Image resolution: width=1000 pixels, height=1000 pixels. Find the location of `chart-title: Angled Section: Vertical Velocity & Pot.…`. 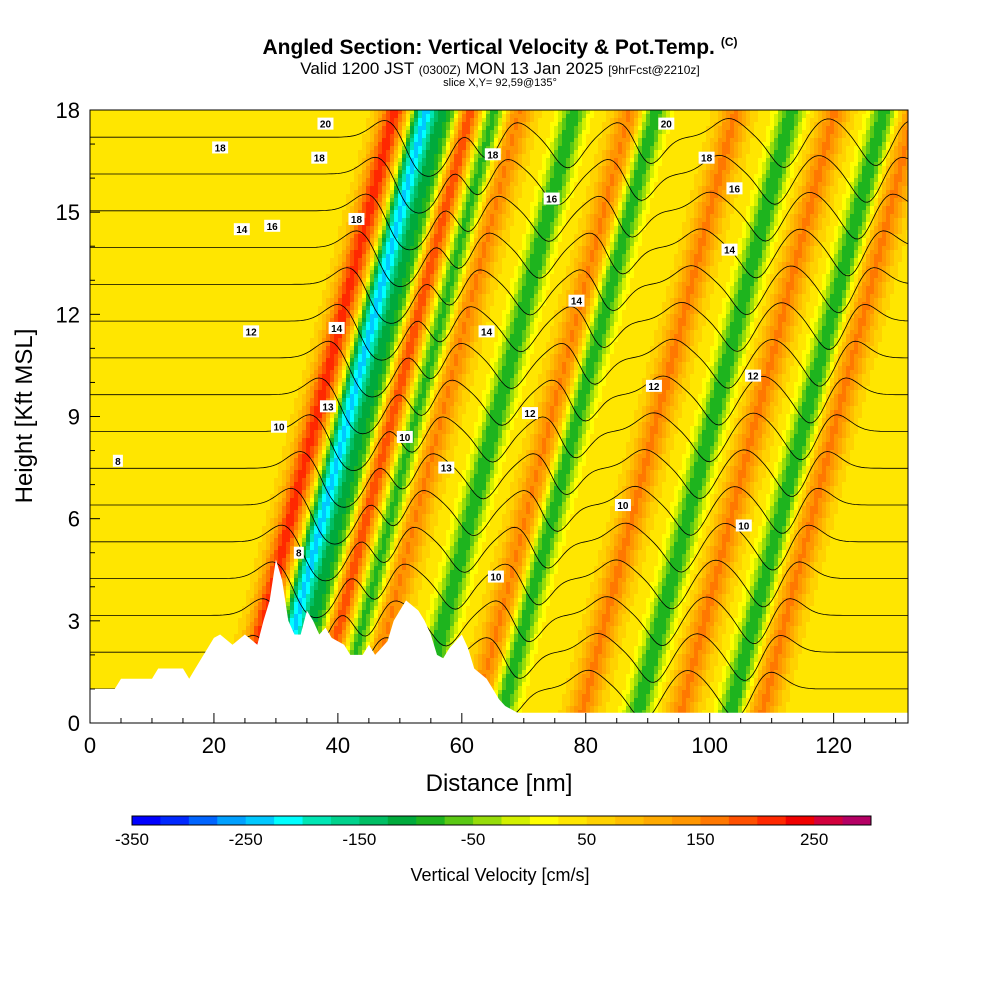

chart-title: Angled Section: Vertical Velocity & Pot.… is located at coordinates (500, 47).